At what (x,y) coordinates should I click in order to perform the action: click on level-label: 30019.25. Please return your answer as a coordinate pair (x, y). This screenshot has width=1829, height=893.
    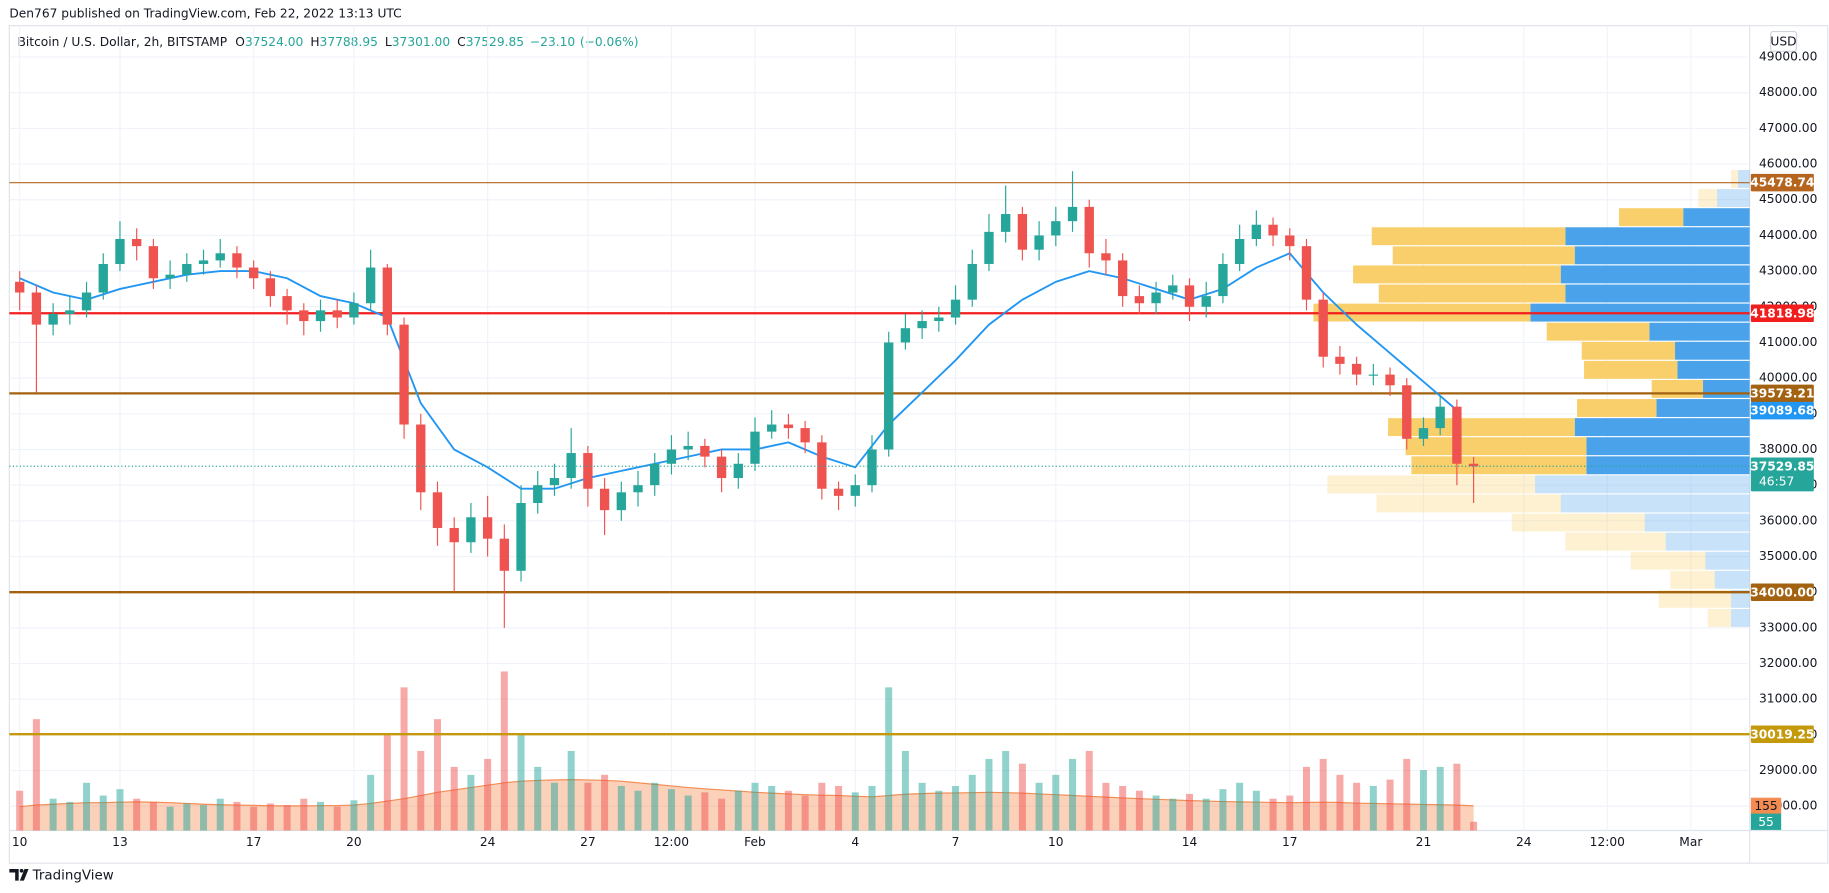
    Looking at the image, I should click on (1782, 734).